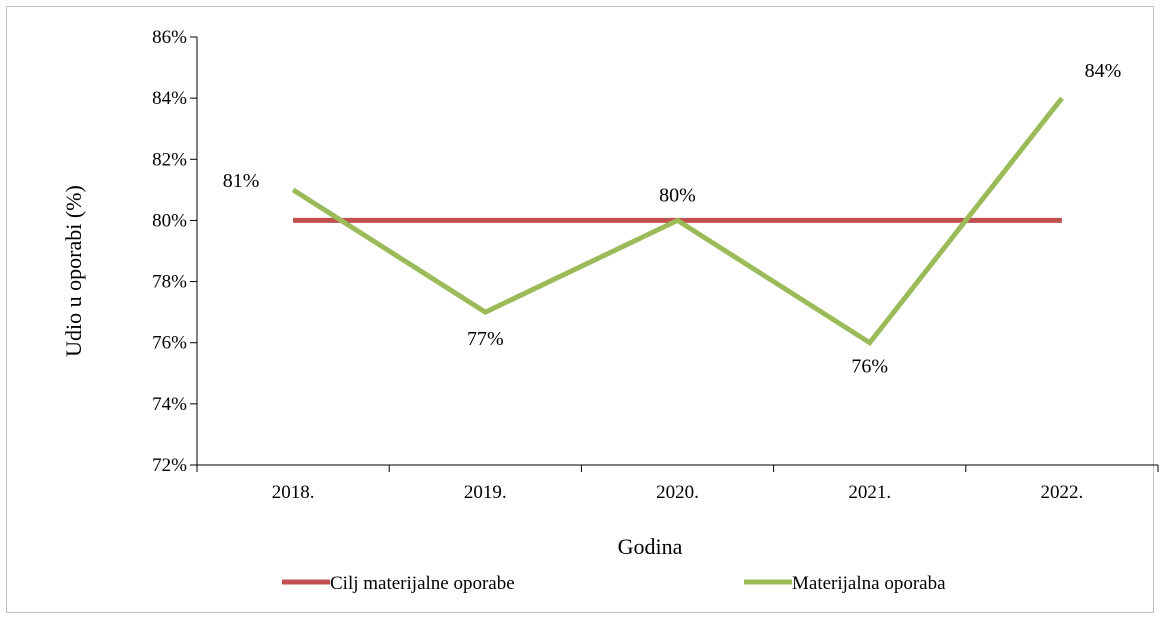 This screenshot has width=1162, height=619. Describe the element at coordinates (169, 37) in the screenshot. I see `y-tick-label: 86%` at that location.